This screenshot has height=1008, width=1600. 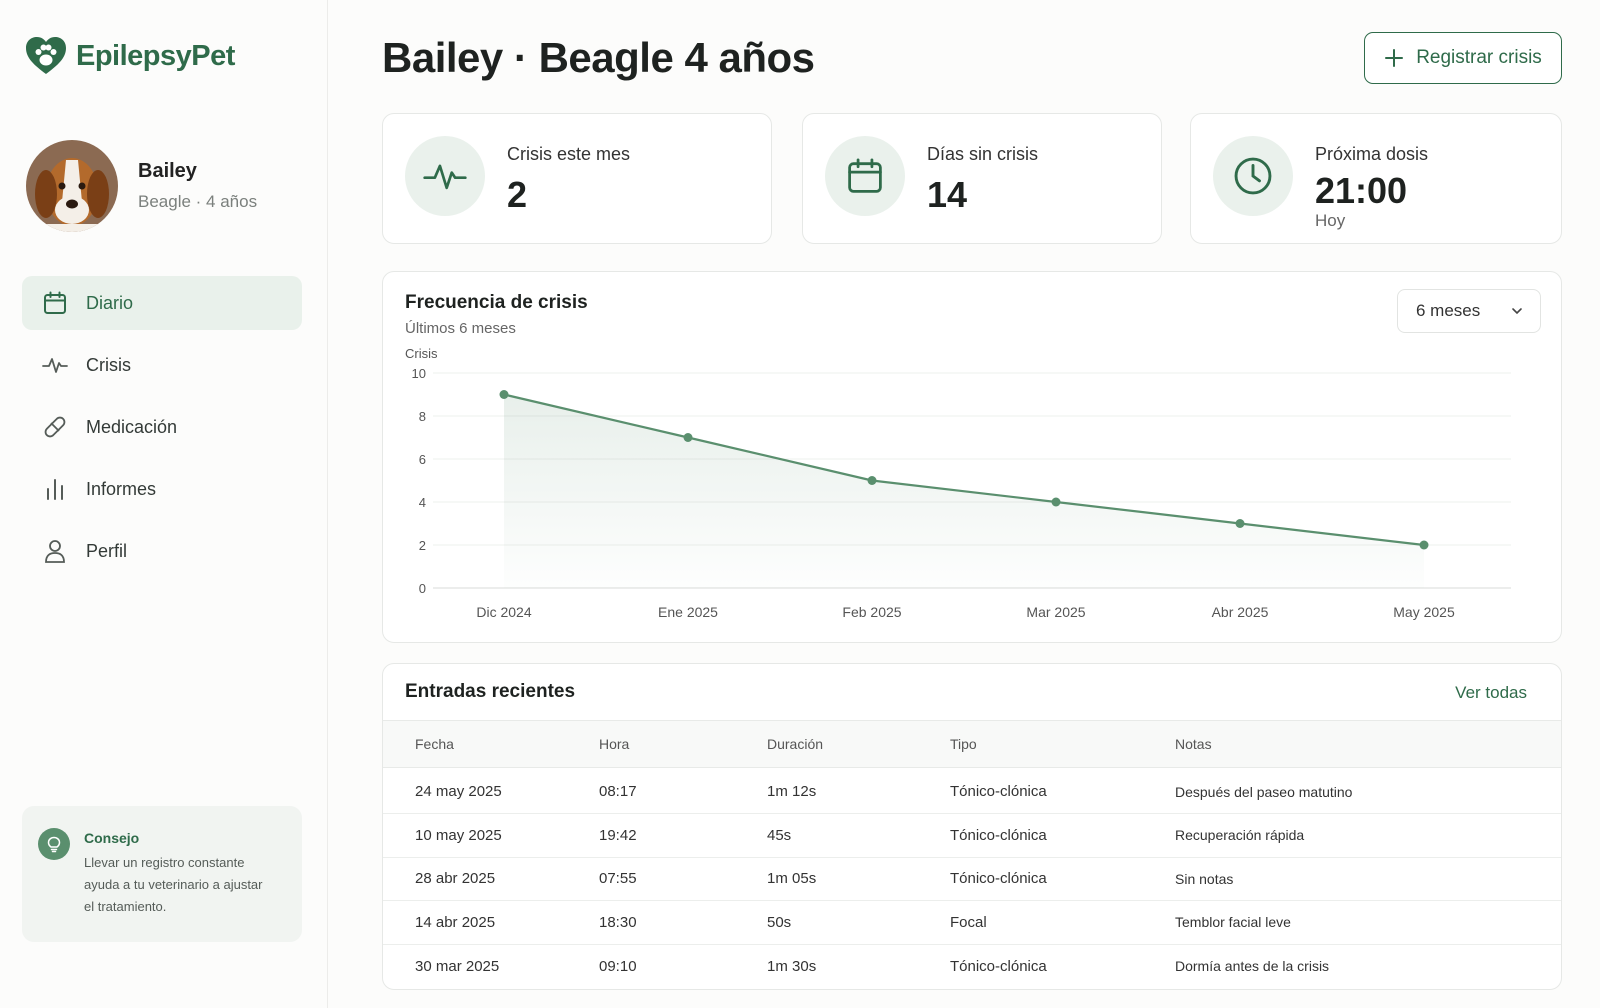 I want to click on app-logo: EpilepsyPet, so click(x=129, y=56).